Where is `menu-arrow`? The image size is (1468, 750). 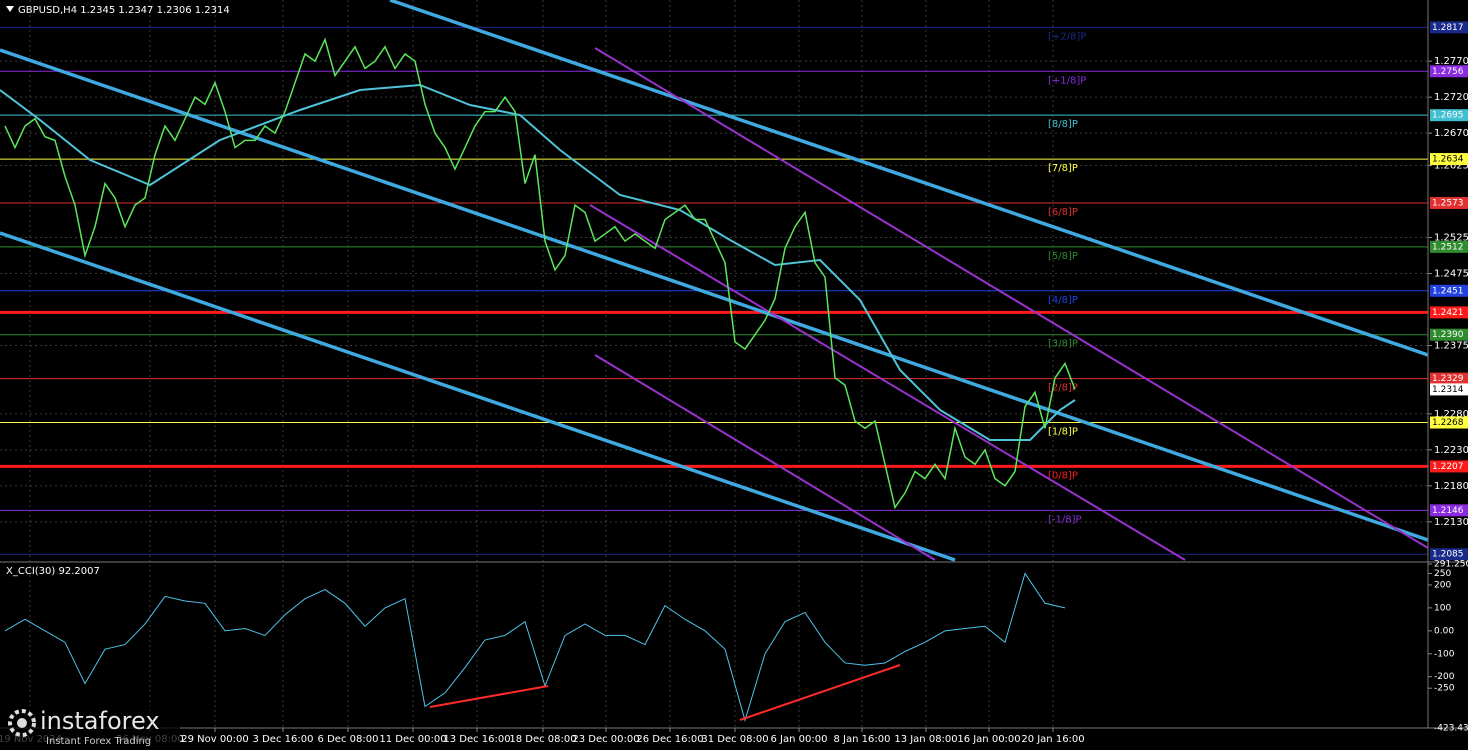 menu-arrow is located at coordinates (10, 9).